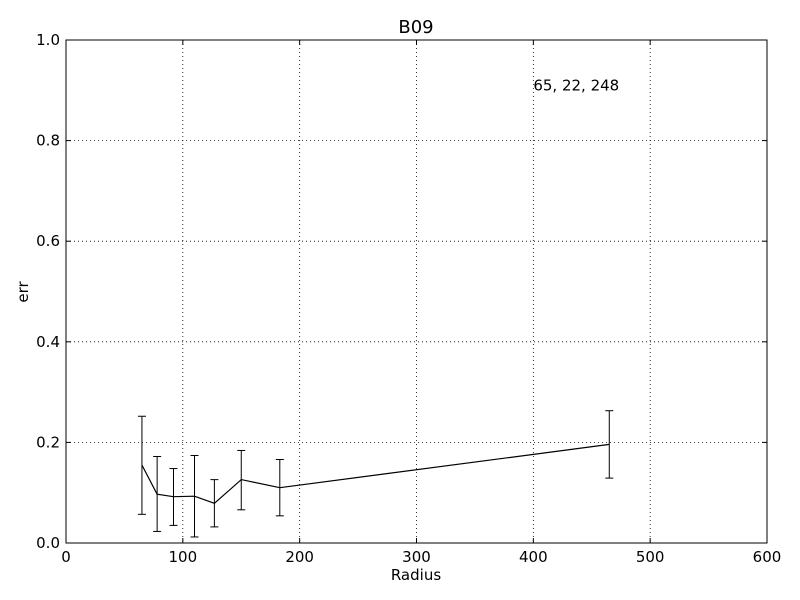  I want to click on x-tick-label: 600, so click(767, 557).